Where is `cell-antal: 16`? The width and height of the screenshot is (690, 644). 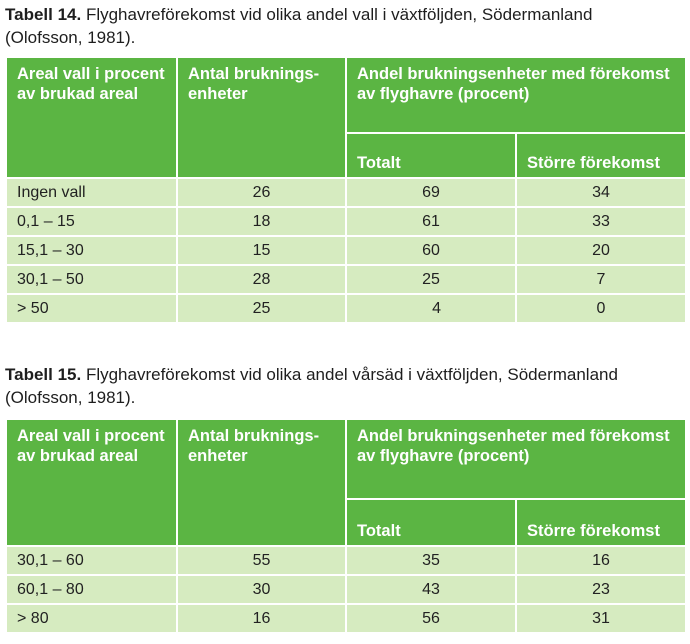 cell-antal: 16 is located at coordinates (261, 618).